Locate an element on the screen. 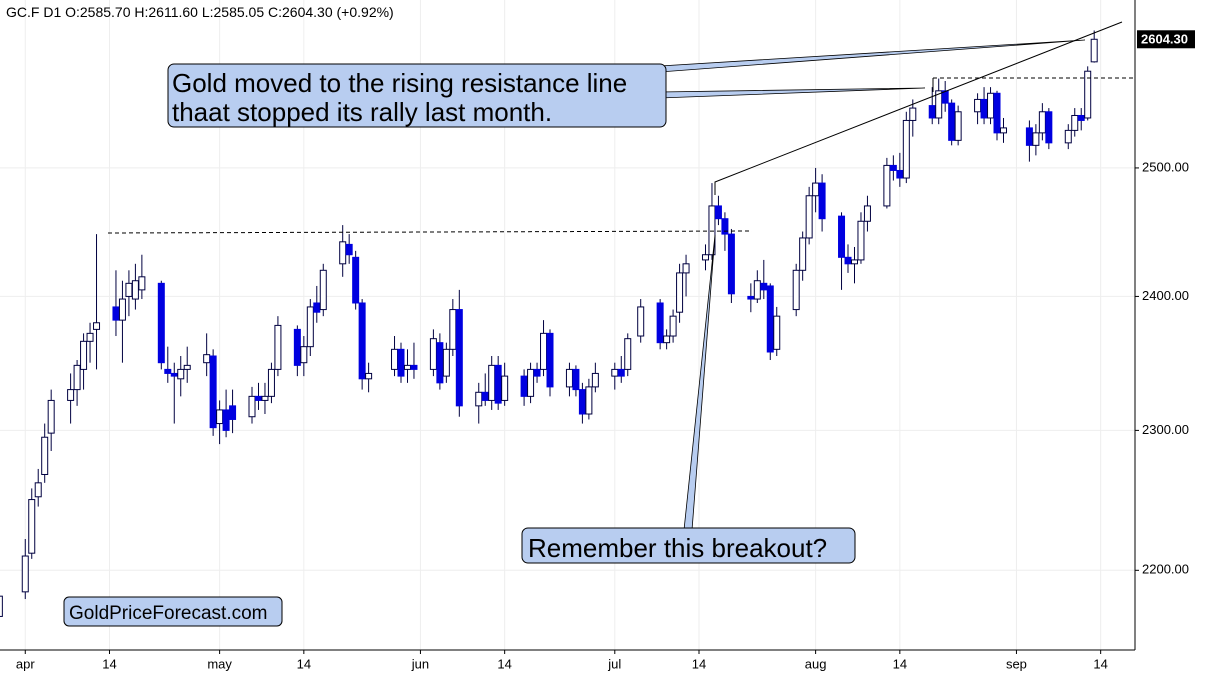  callout-text: Gold moved to the rising resistance line is located at coordinates (399, 83).